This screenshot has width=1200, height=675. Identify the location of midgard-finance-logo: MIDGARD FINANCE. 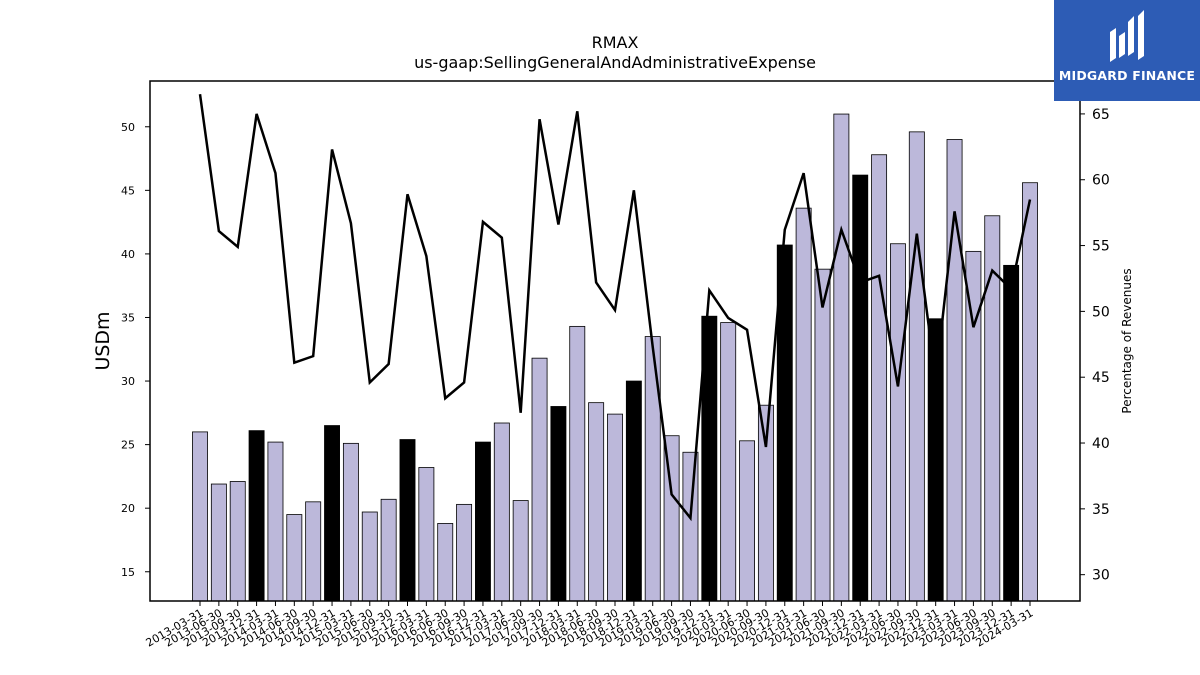
(1127, 50).